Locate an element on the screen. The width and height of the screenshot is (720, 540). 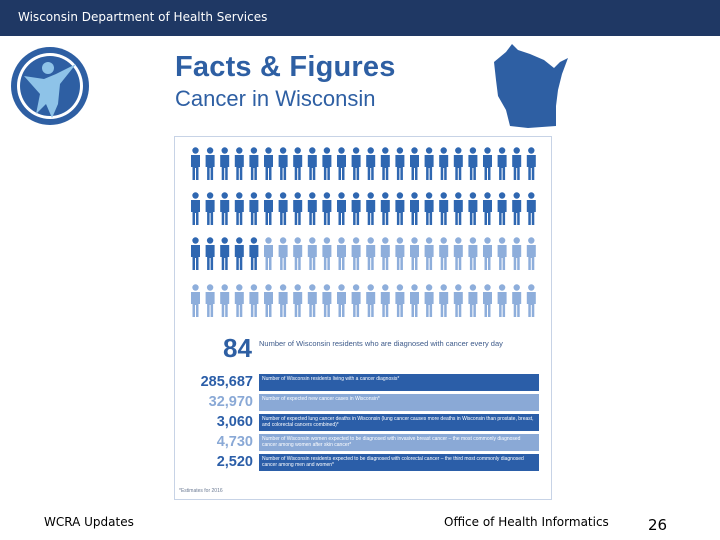
footnote: *Estimates for 2016 is located at coordinates (201, 491).